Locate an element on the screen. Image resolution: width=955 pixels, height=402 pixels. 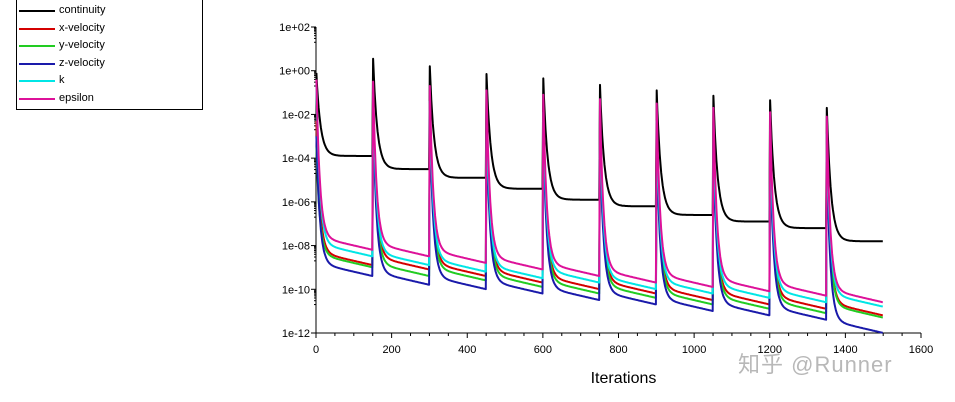
x-tick-label: 1200 is located at coordinates (770, 350).